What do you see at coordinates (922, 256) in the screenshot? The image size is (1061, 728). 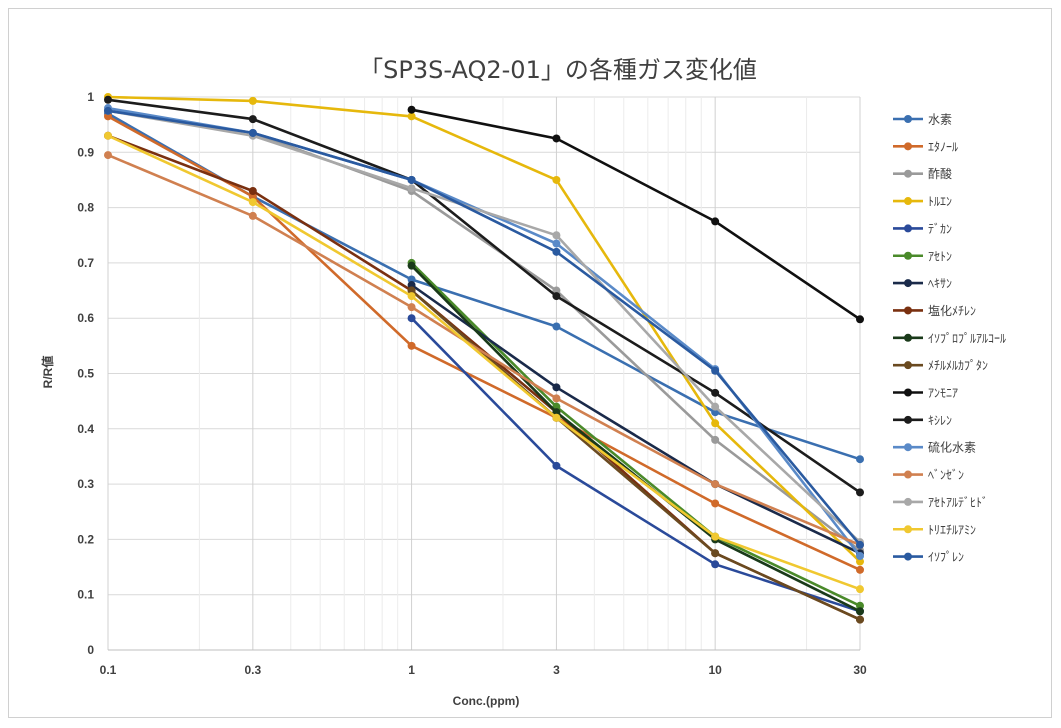 I see `legend-entry: ｱｾﾄﾝ` at bounding box center [922, 256].